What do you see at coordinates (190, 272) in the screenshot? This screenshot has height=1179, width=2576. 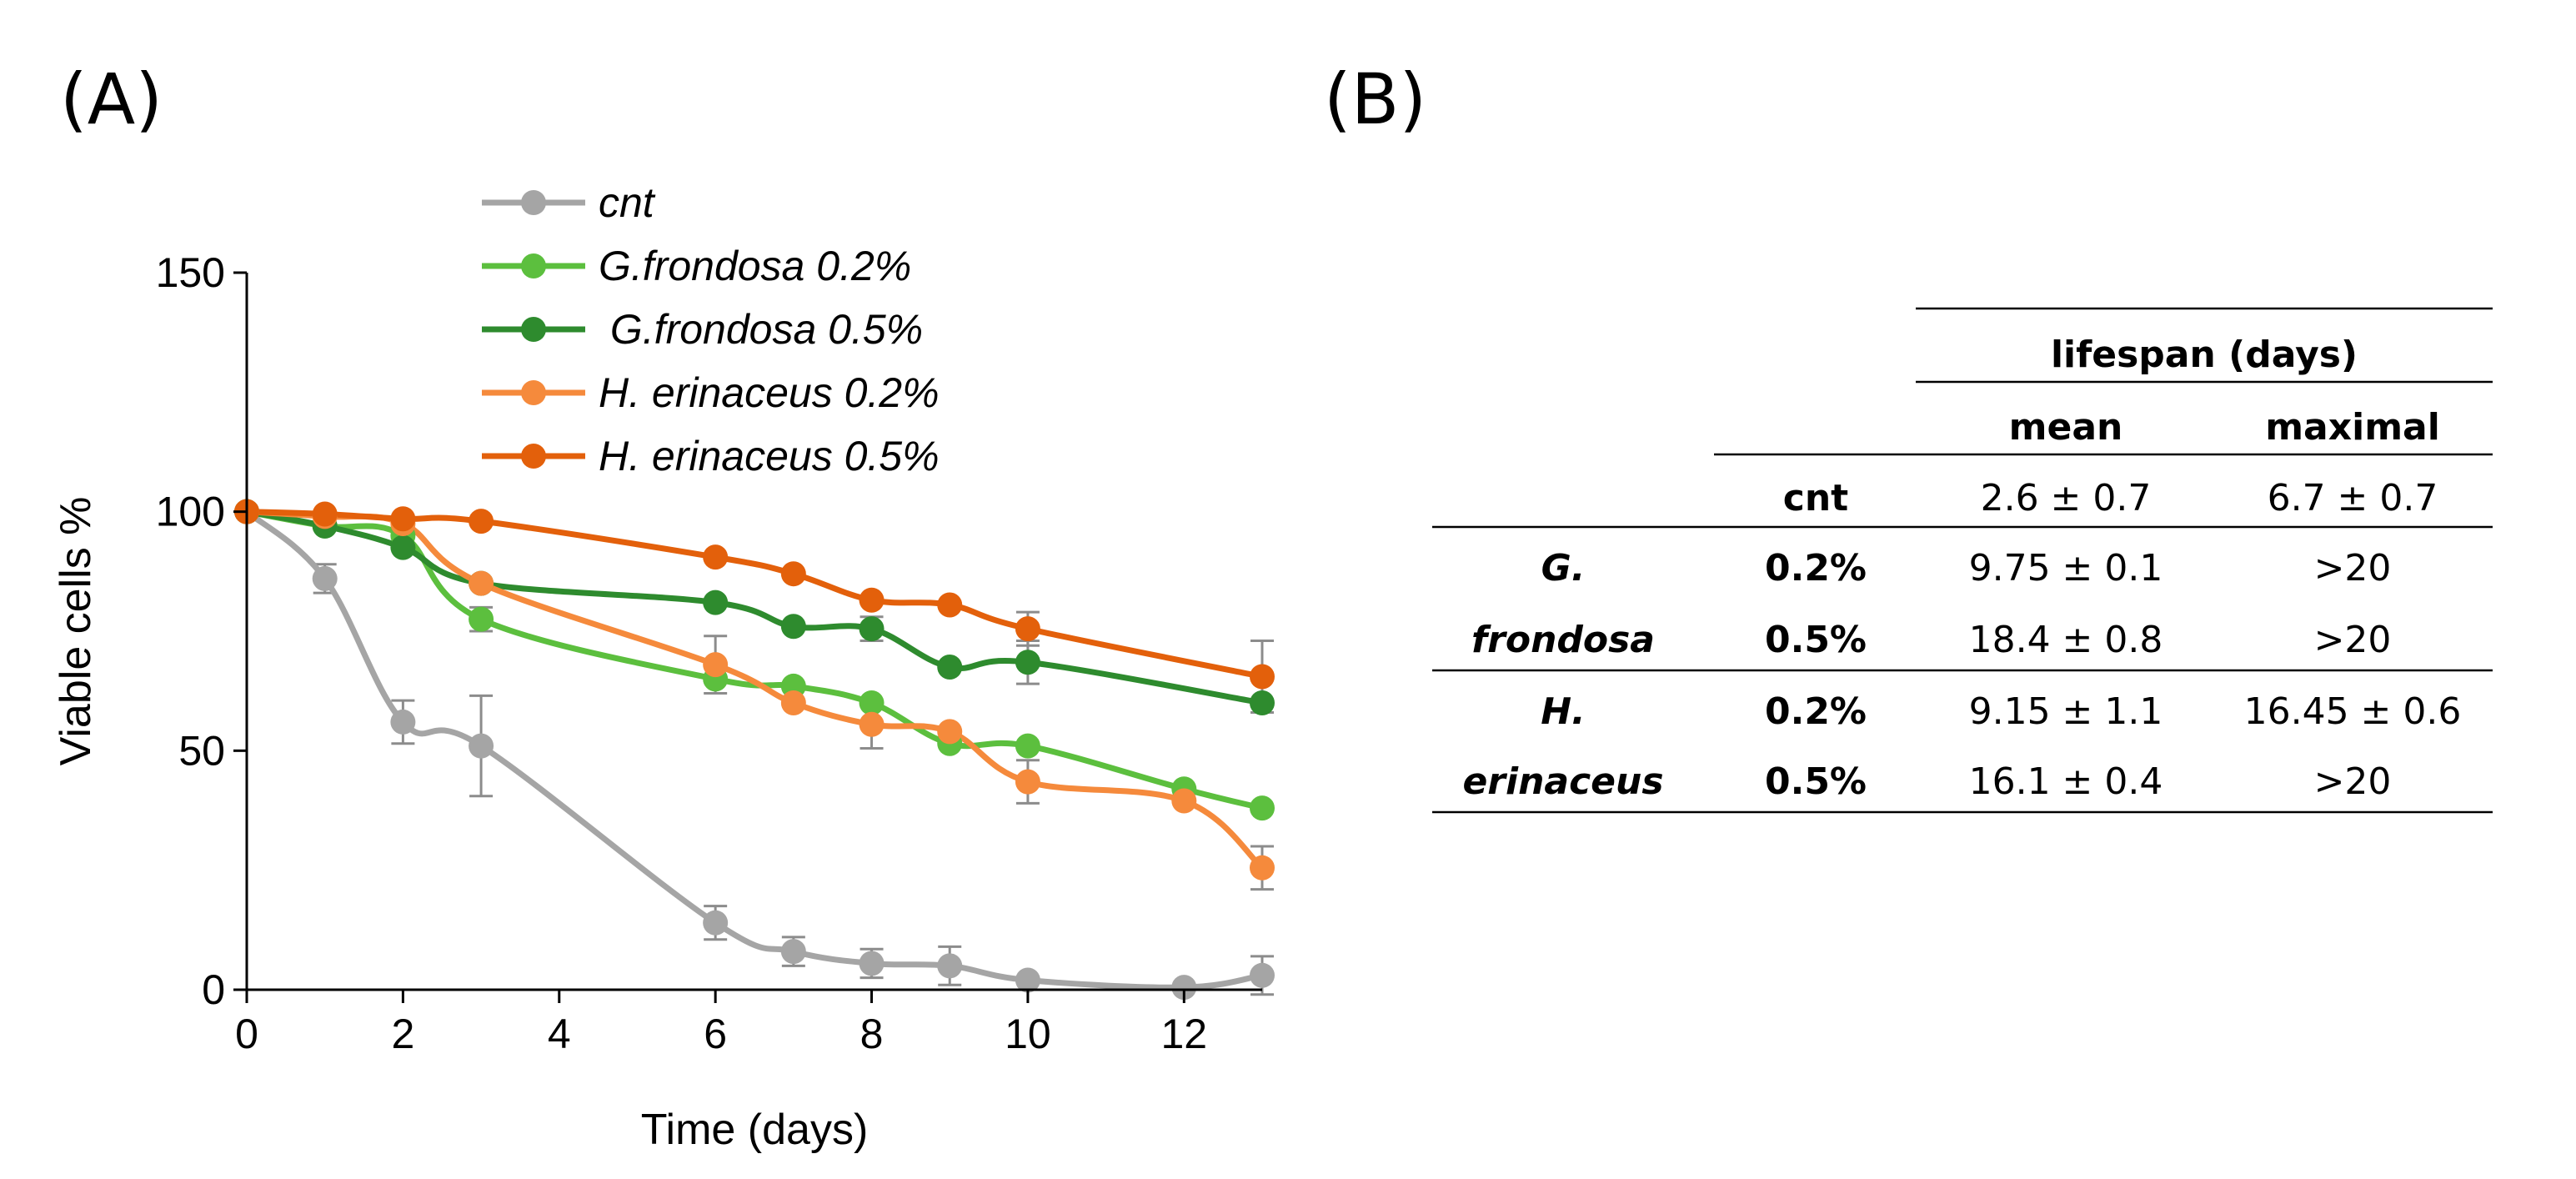 I see `y-tick-label: 150` at bounding box center [190, 272].